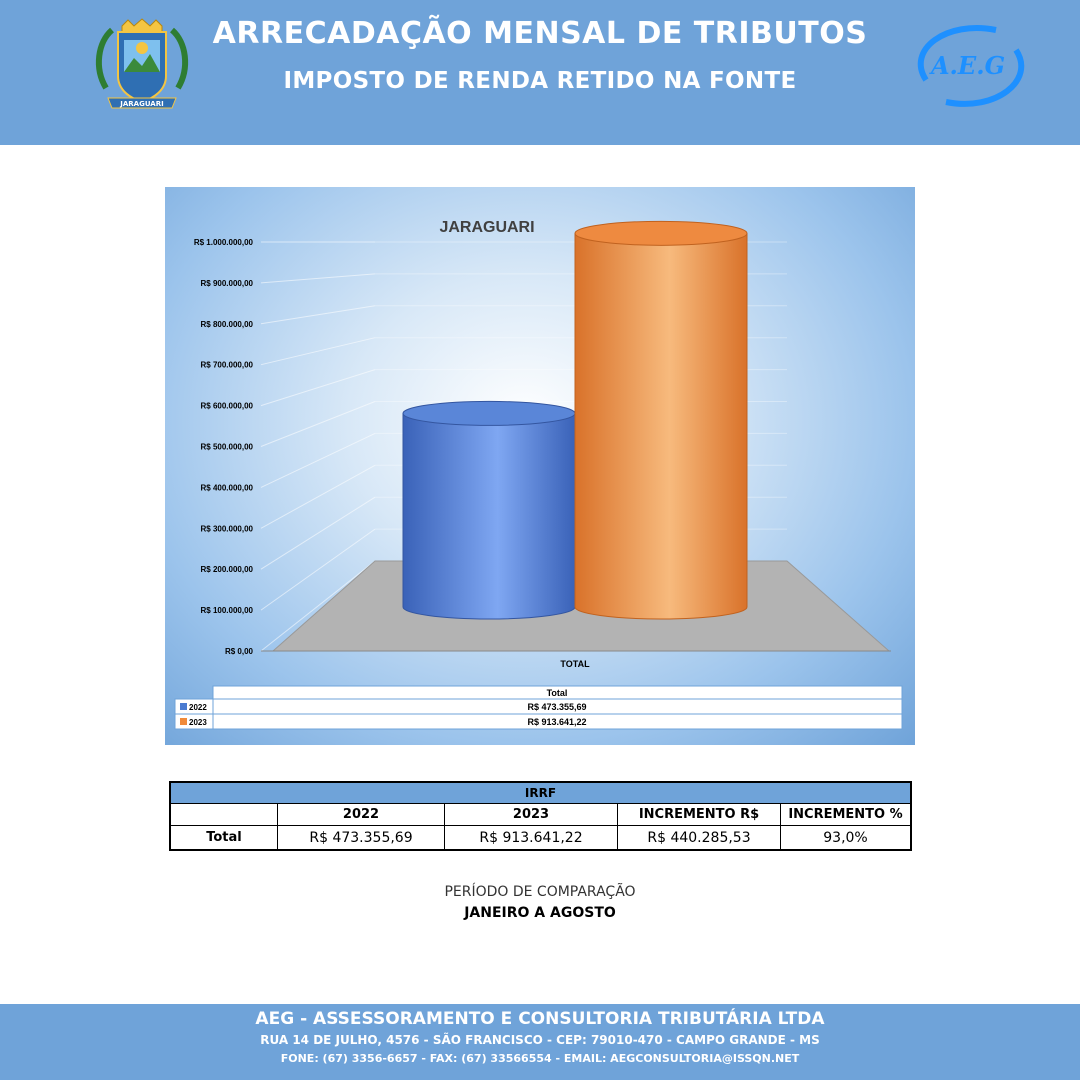  What do you see at coordinates (557, 693) in the screenshot?
I see `data-table-header: Total` at bounding box center [557, 693].